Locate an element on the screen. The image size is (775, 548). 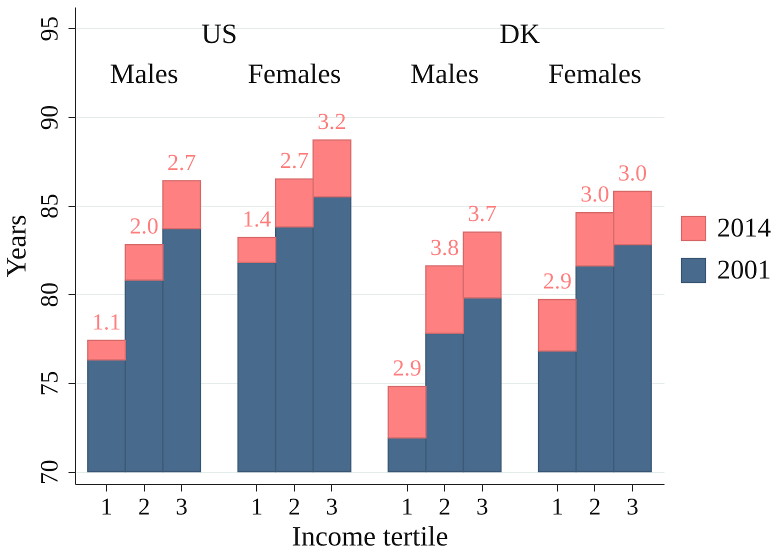
y-axis-title: Years is located at coordinates (17, 246).